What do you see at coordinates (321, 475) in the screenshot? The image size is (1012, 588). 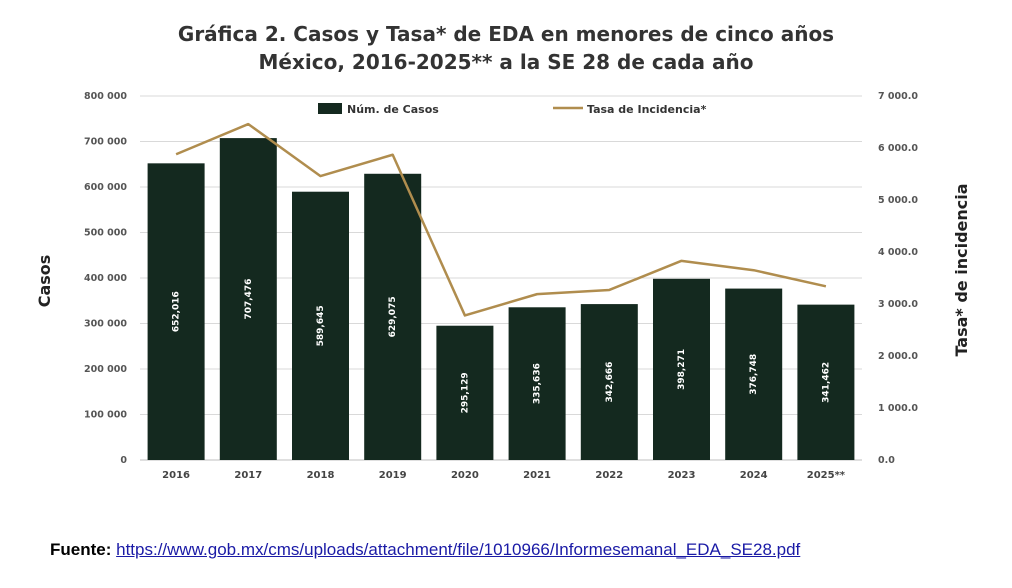 I see `x-tick-label: 2018` at bounding box center [321, 475].